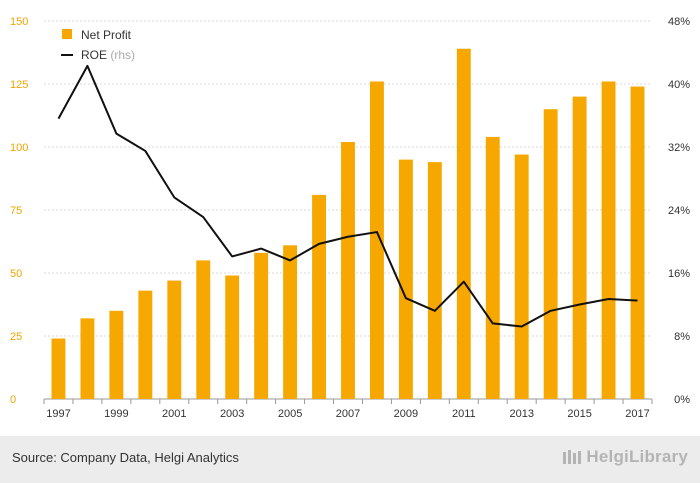  What do you see at coordinates (406, 414) in the screenshot?
I see `x-tick-label: 2009` at bounding box center [406, 414].